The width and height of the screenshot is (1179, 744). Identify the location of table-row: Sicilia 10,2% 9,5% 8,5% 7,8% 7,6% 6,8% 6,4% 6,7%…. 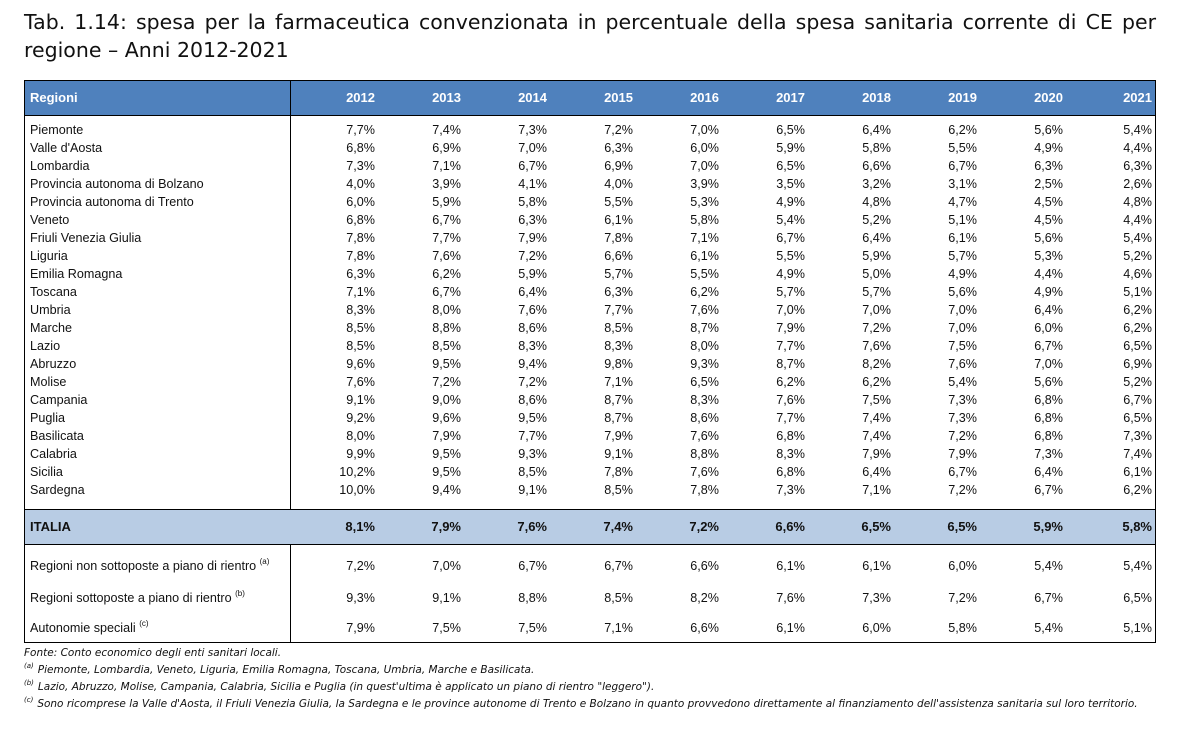
(590, 472).